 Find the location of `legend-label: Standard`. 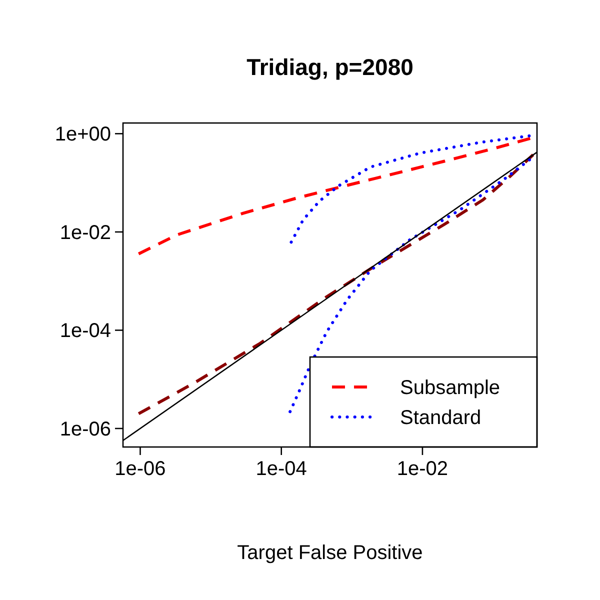

legend-label: Standard is located at coordinates (441, 418).